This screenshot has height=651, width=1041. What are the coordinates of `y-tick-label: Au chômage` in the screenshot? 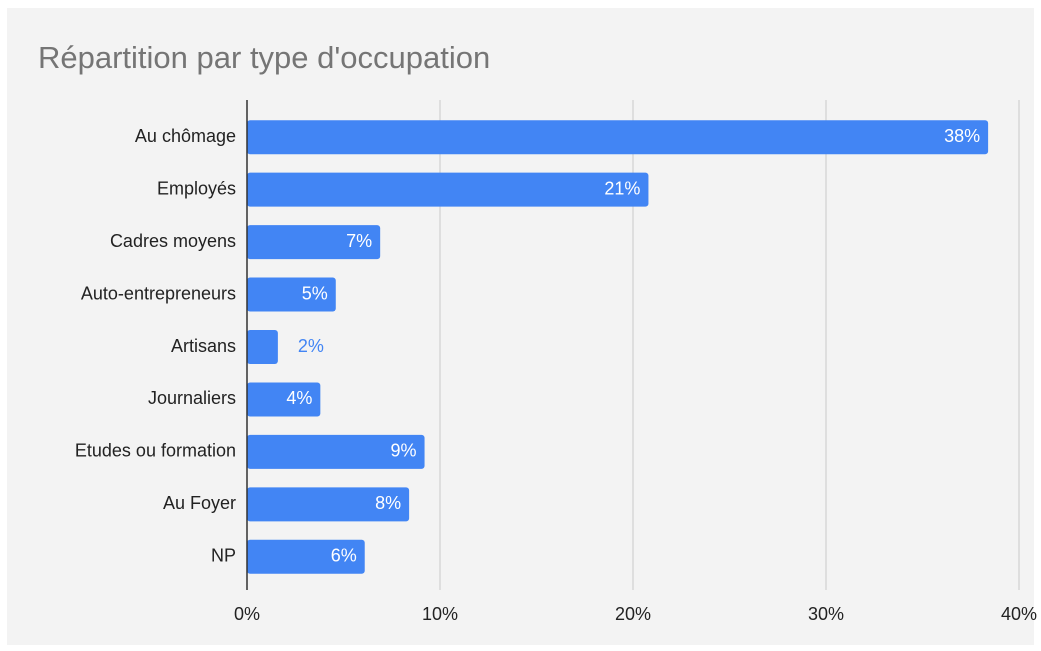 It's located at (185, 136).